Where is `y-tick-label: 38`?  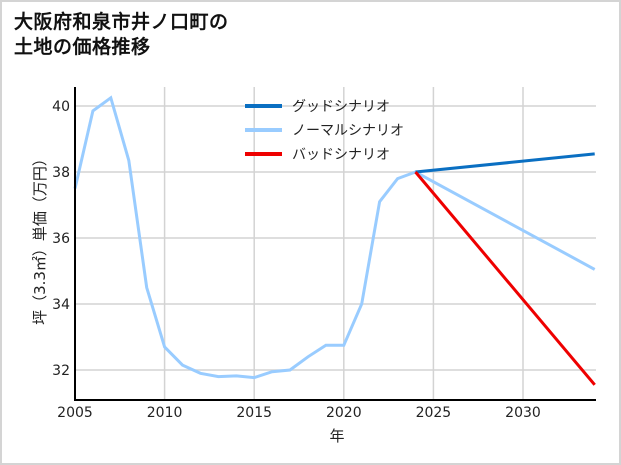 y-tick-label: 38 is located at coordinates (61, 173).